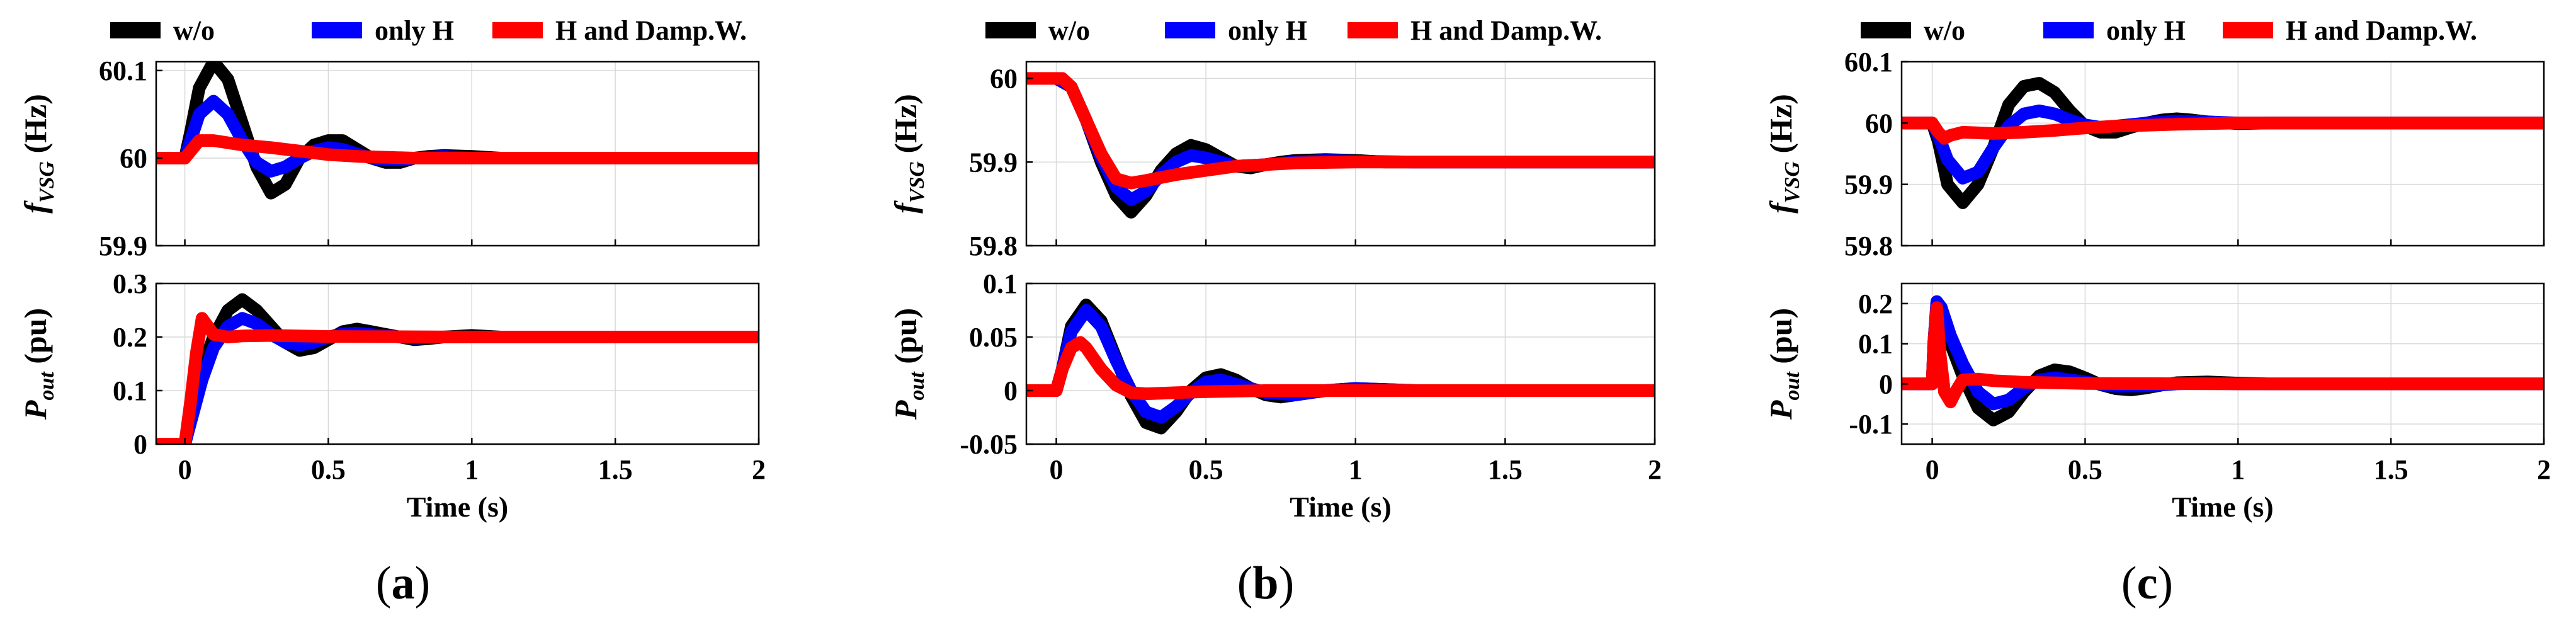 The width and height of the screenshot is (2576, 635). What do you see at coordinates (1206, 469) in the screenshot?
I see `x-tick-label: 0.5` at bounding box center [1206, 469].